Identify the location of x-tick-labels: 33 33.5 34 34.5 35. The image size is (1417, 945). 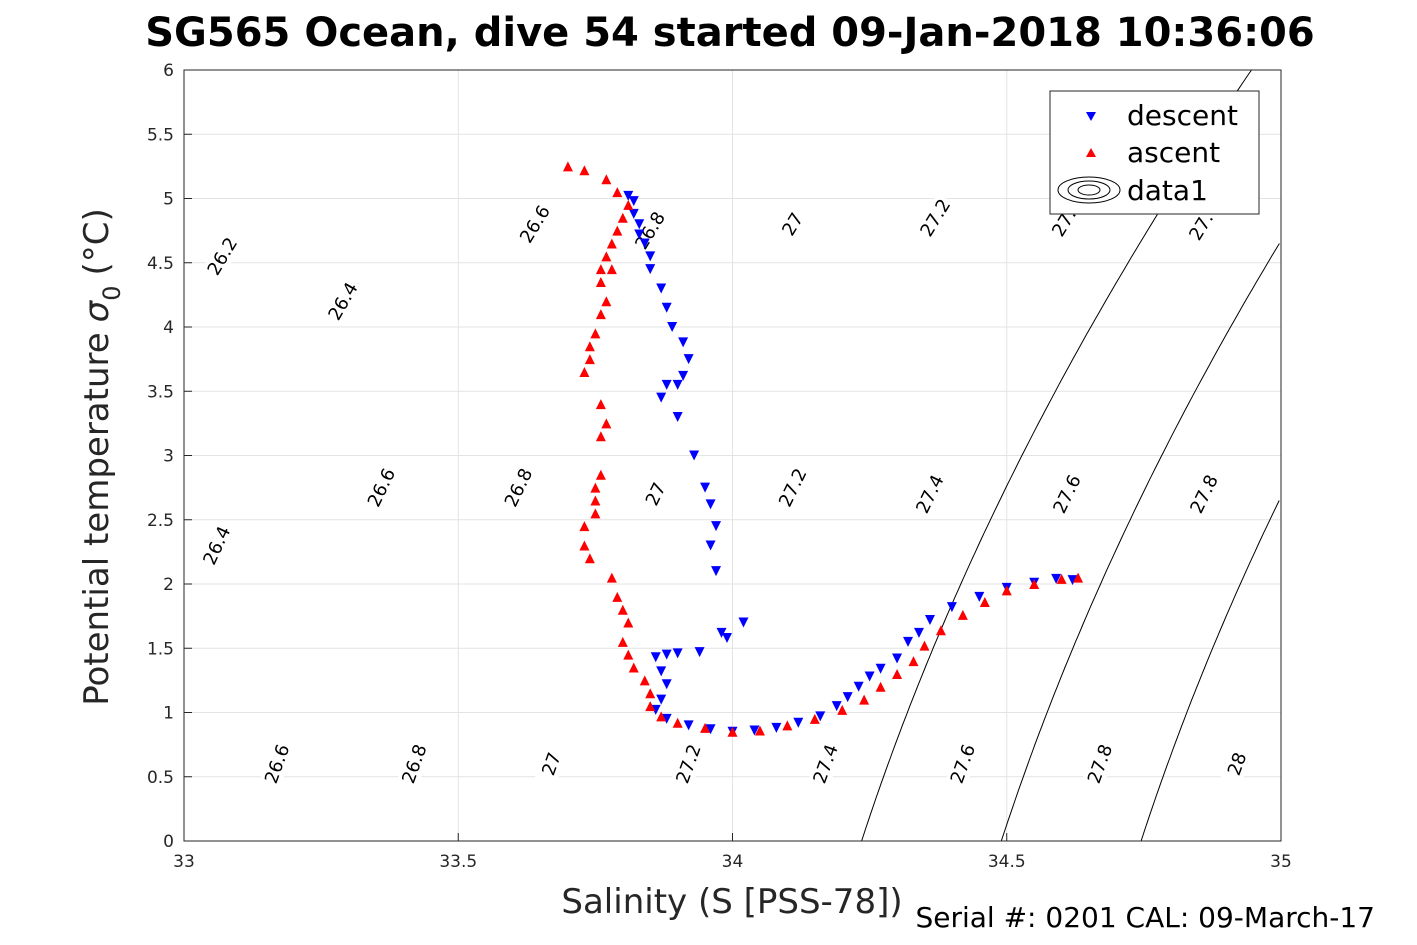
(732, 862).